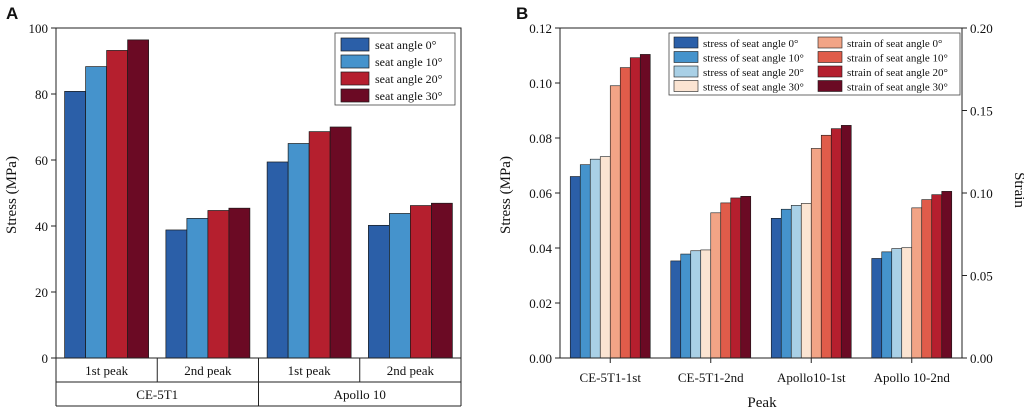 The height and width of the screenshot is (413, 1024). I want to click on y-tick-label-b: 0.10, so click(540, 83).